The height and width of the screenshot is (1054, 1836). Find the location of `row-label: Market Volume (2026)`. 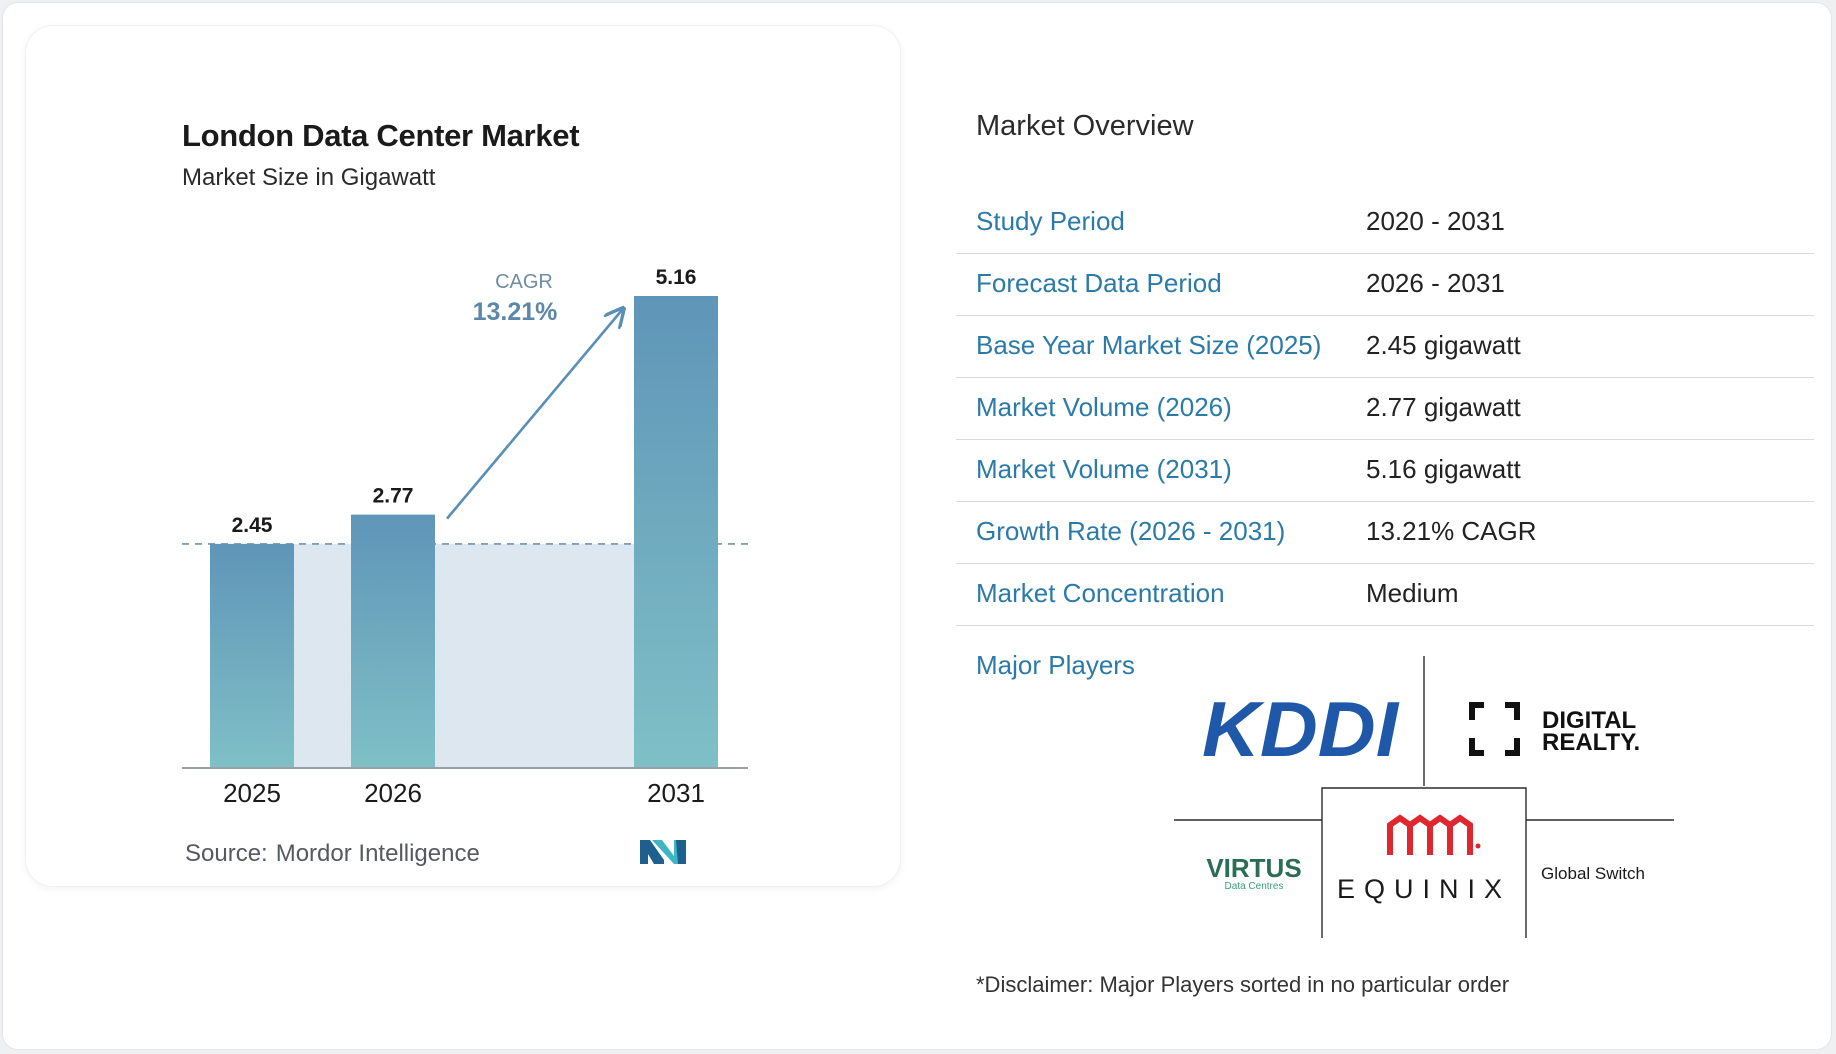

row-label: Market Volume (2026) is located at coordinates (1104, 407).